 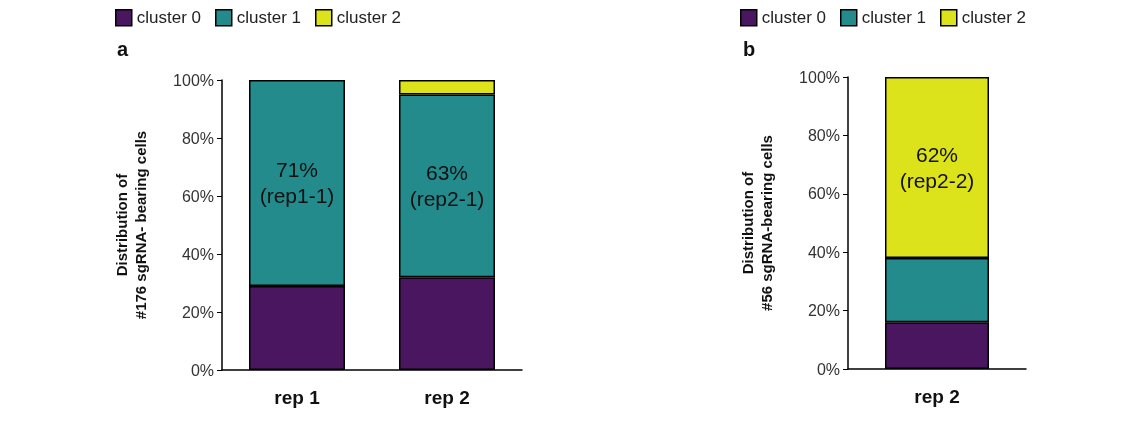 What do you see at coordinates (749, 49) in the screenshot?
I see `chart-title: b` at bounding box center [749, 49].